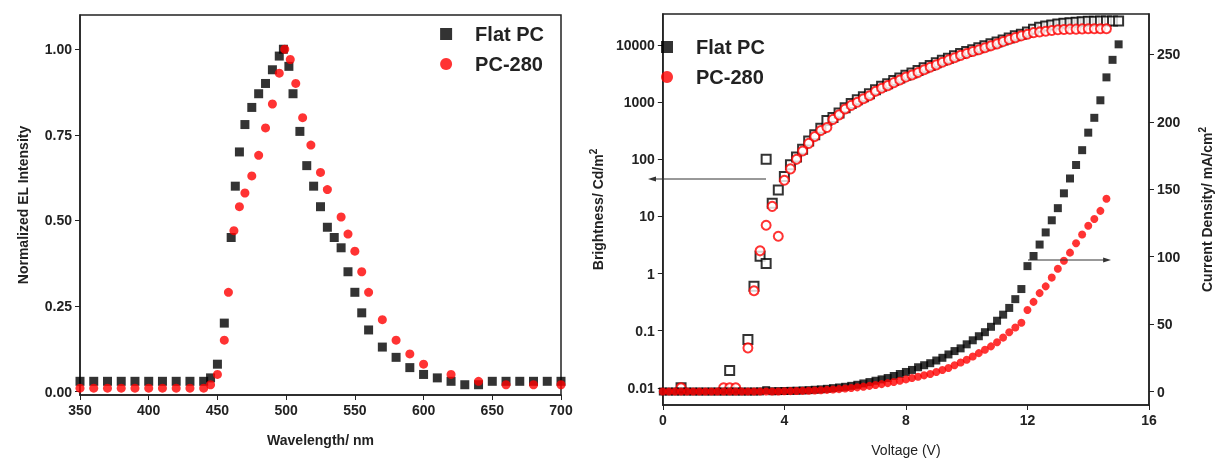 The height and width of the screenshot is (462, 1222). I want to click on y2-tick-label: 50, so click(1165, 324).